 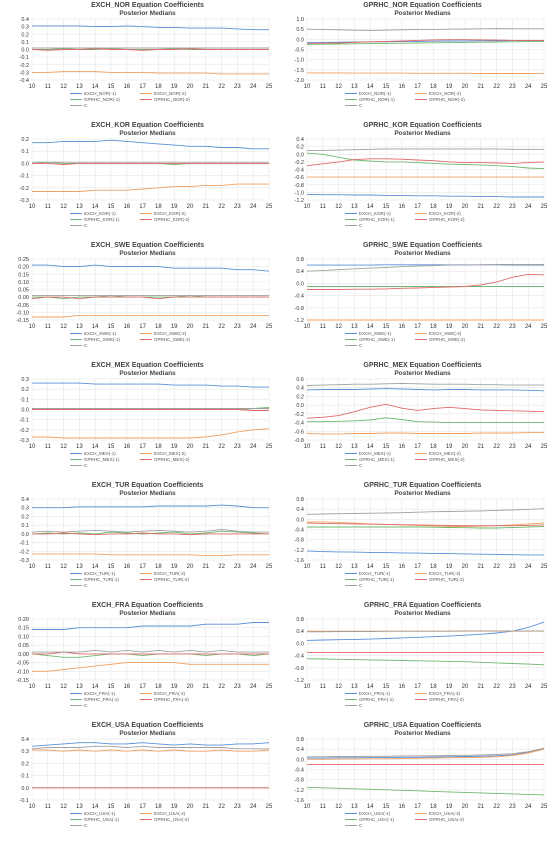 What do you see at coordinates (445, 693) in the screenshot?
I see `legend-label: EXCH_FRA(-2)` at bounding box center [445, 693].